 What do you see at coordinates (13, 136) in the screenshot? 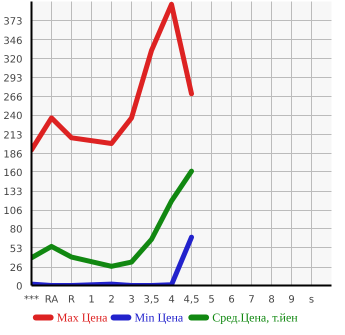
I see `y-tick-label: 213` at bounding box center [13, 136].